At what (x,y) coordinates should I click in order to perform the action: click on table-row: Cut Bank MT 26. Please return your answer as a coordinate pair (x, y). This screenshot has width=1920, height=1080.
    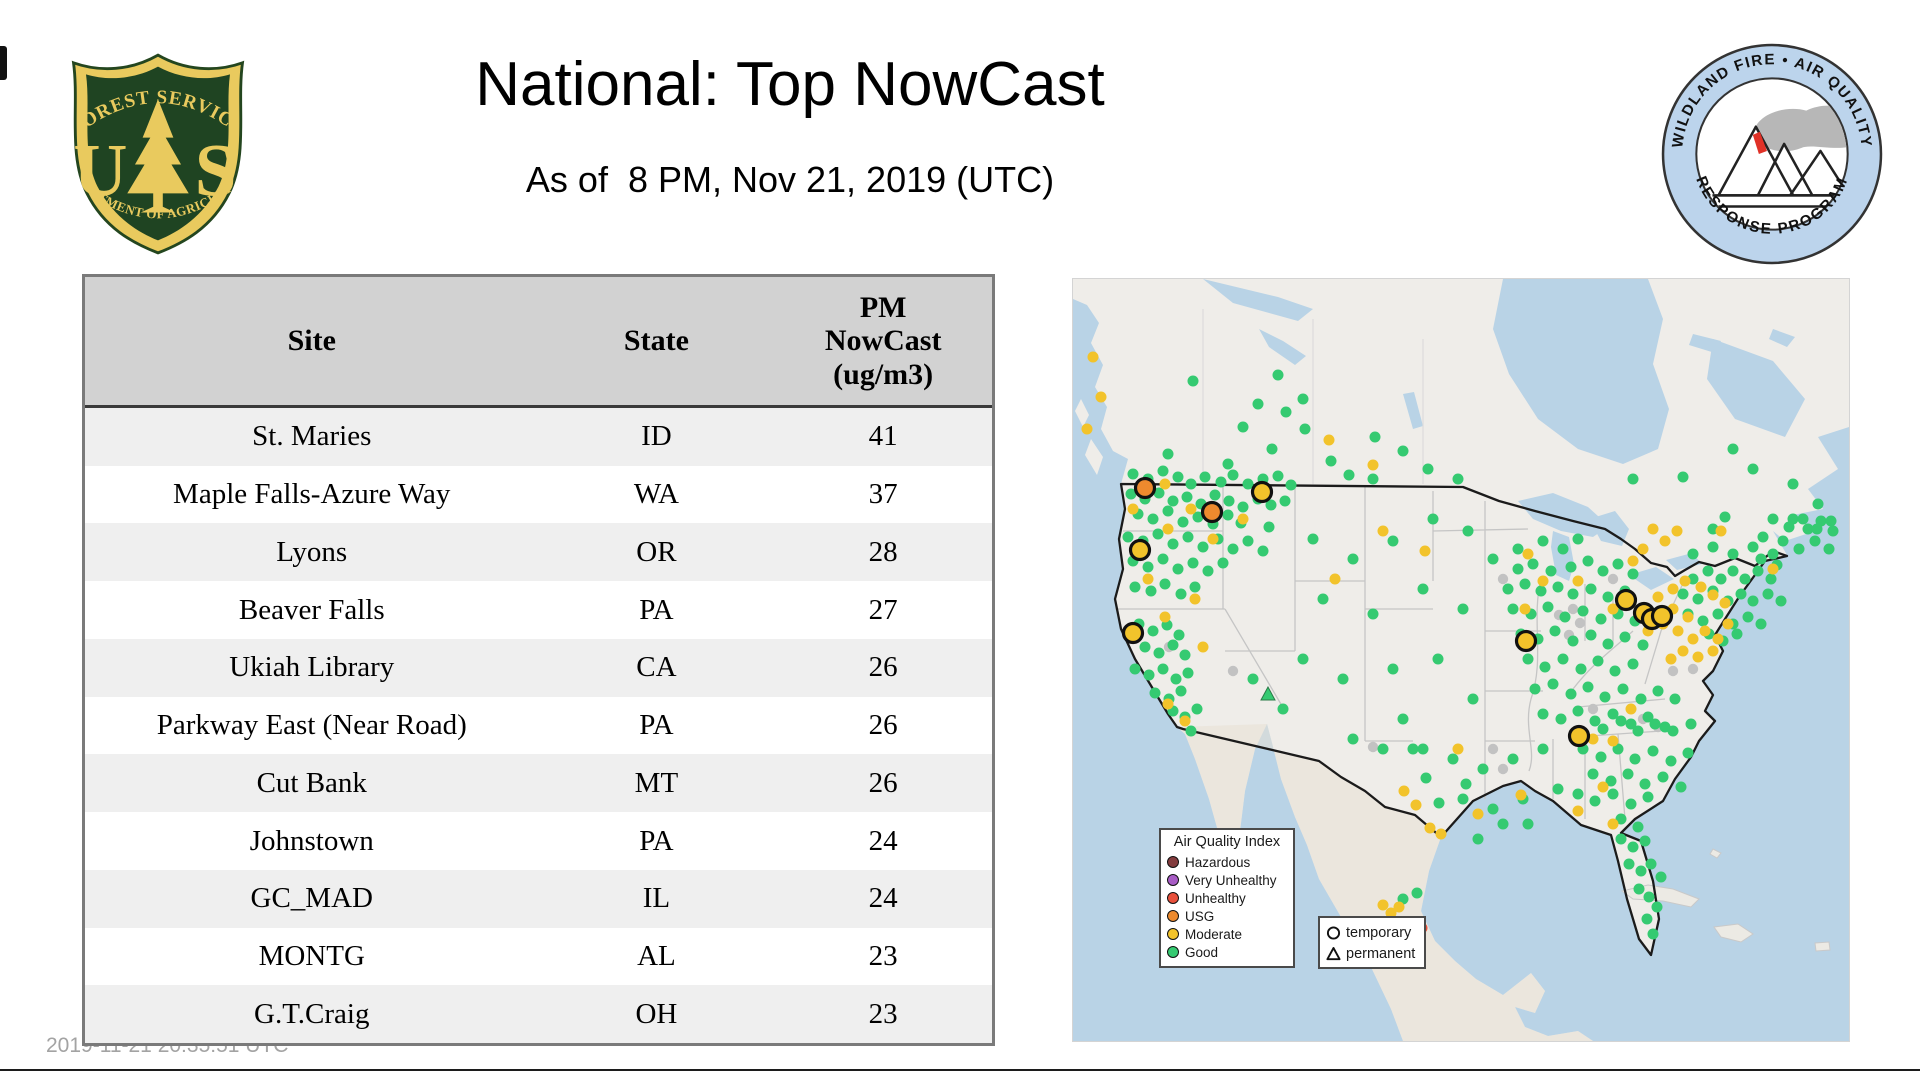
    Looking at the image, I should click on (538, 783).